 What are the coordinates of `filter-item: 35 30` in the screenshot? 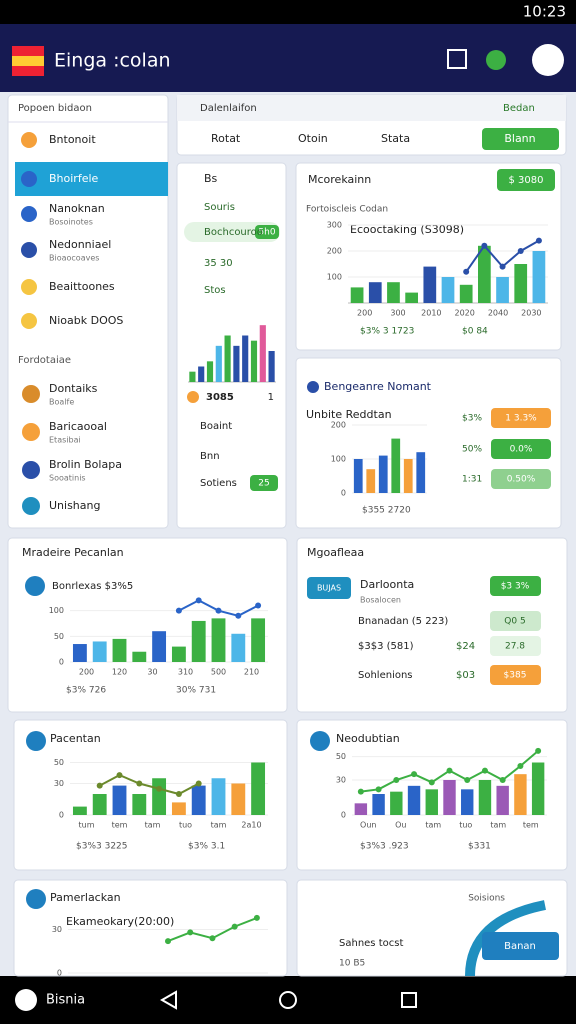 It's located at (218, 263).